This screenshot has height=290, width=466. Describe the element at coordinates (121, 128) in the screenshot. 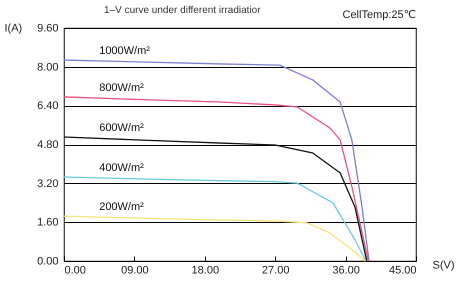

I see `series-label: 600W/m²` at that location.